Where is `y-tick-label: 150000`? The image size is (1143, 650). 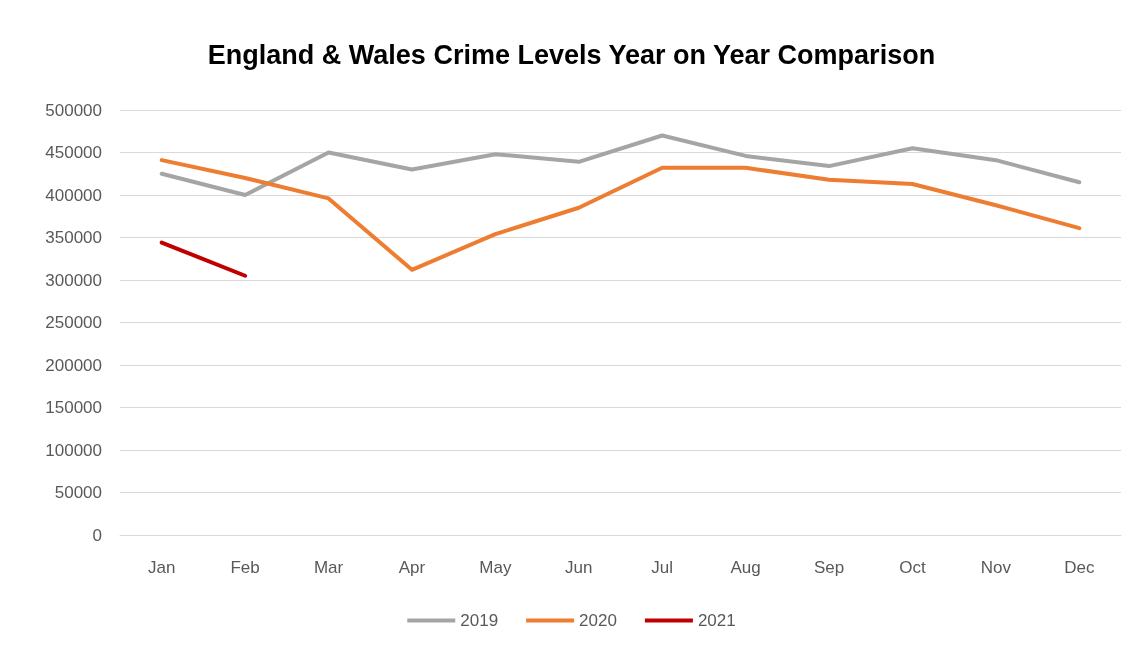 y-tick-label: 150000 is located at coordinates (73, 407).